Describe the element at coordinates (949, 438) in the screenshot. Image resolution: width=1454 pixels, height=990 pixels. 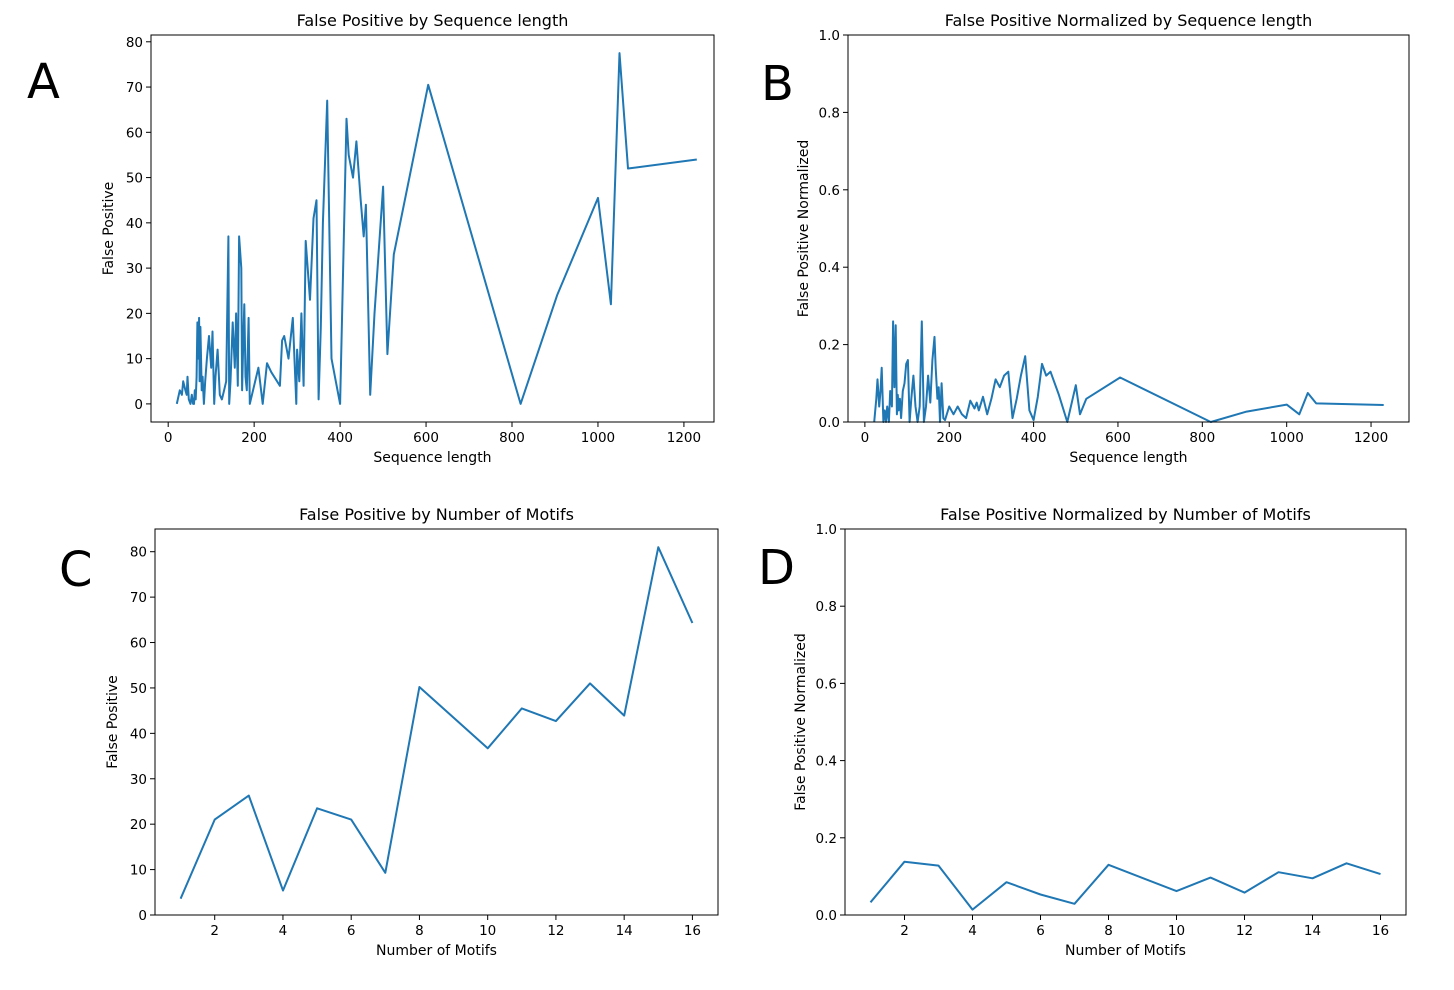
I see `x-tick-label: 200` at that location.